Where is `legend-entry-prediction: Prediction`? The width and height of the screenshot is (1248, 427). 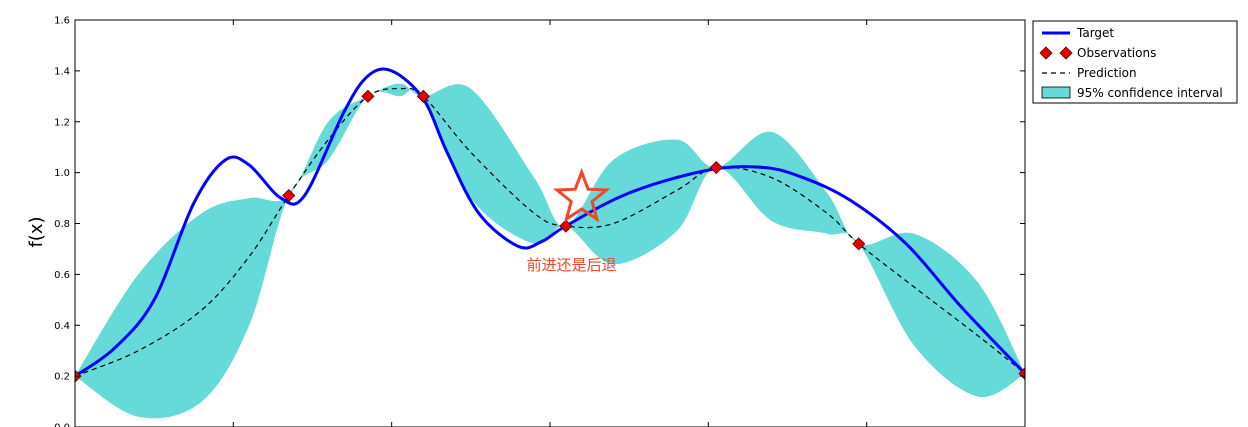
legend-entry-prediction: Prediction is located at coordinates (1089, 73).